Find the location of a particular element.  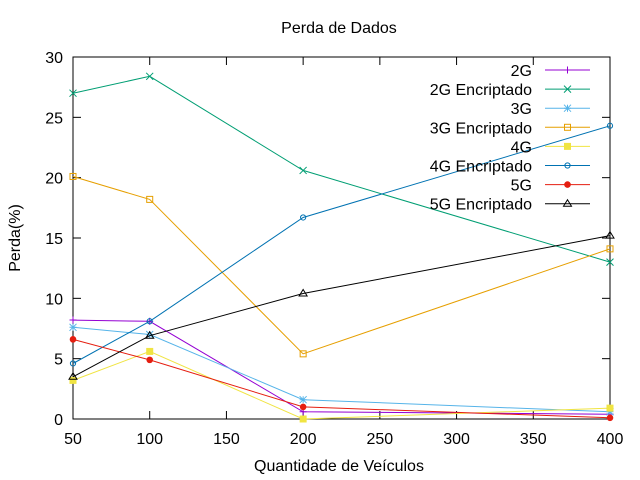

legend-item: 5G Encriptado is located at coordinates (510, 205).